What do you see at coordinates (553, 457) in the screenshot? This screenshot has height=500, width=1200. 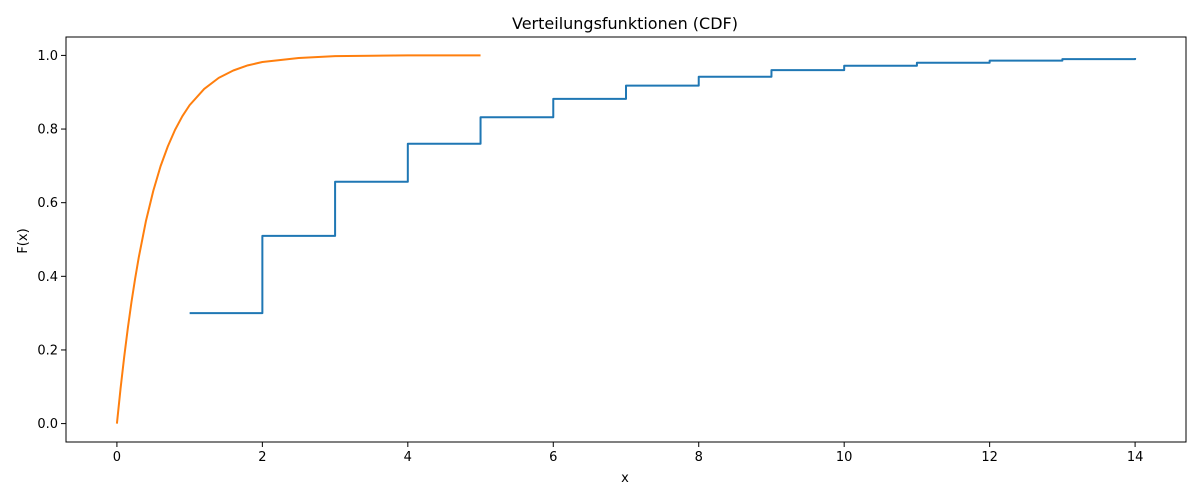 I see `x-tick-label: 6` at bounding box center [553, 457].